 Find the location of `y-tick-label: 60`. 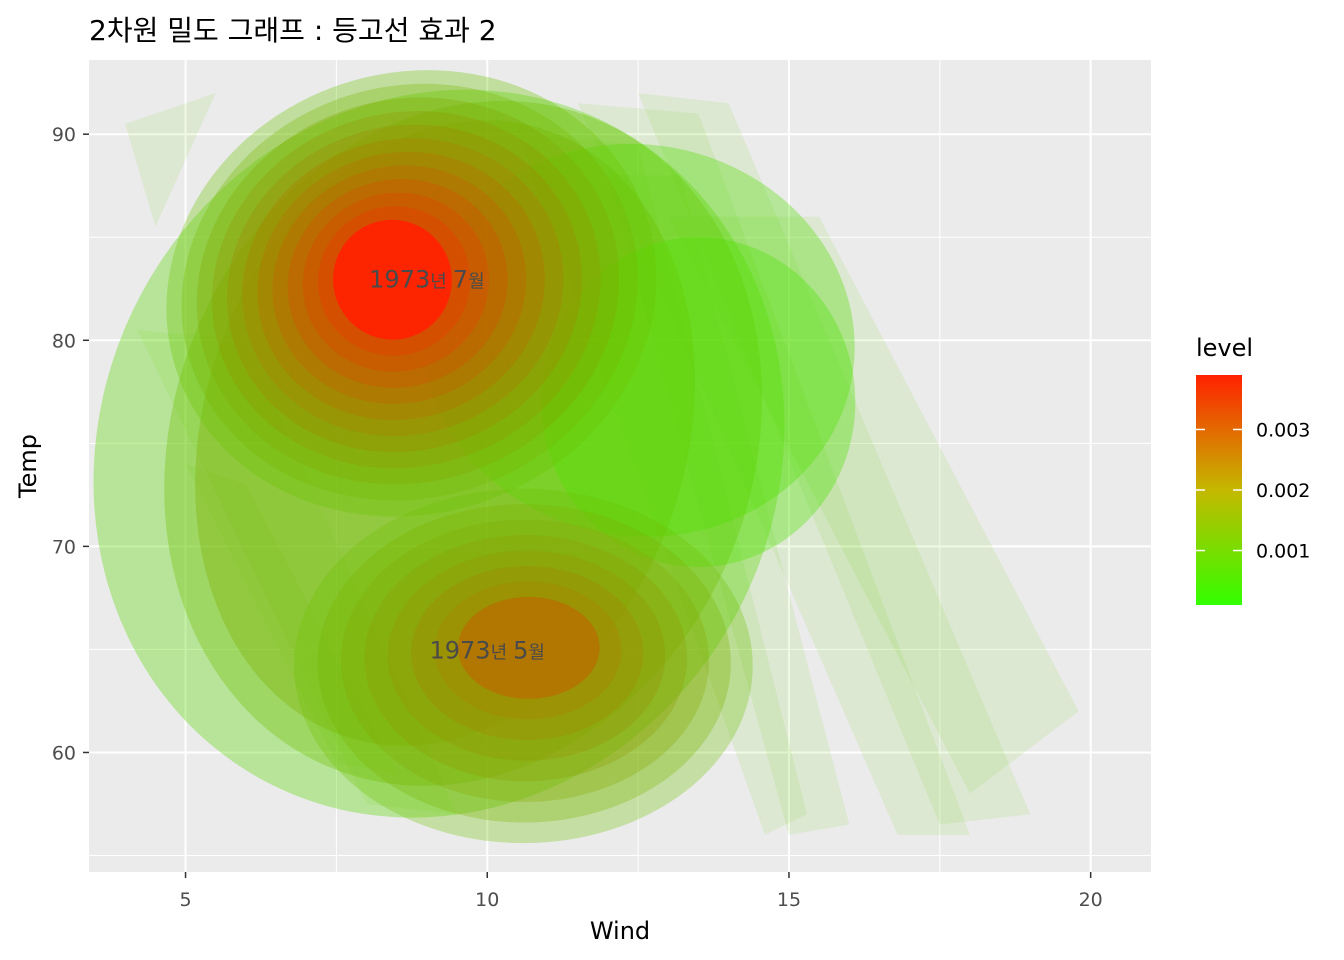

y-tick-label: 60 is located at coordinates (64, 753).